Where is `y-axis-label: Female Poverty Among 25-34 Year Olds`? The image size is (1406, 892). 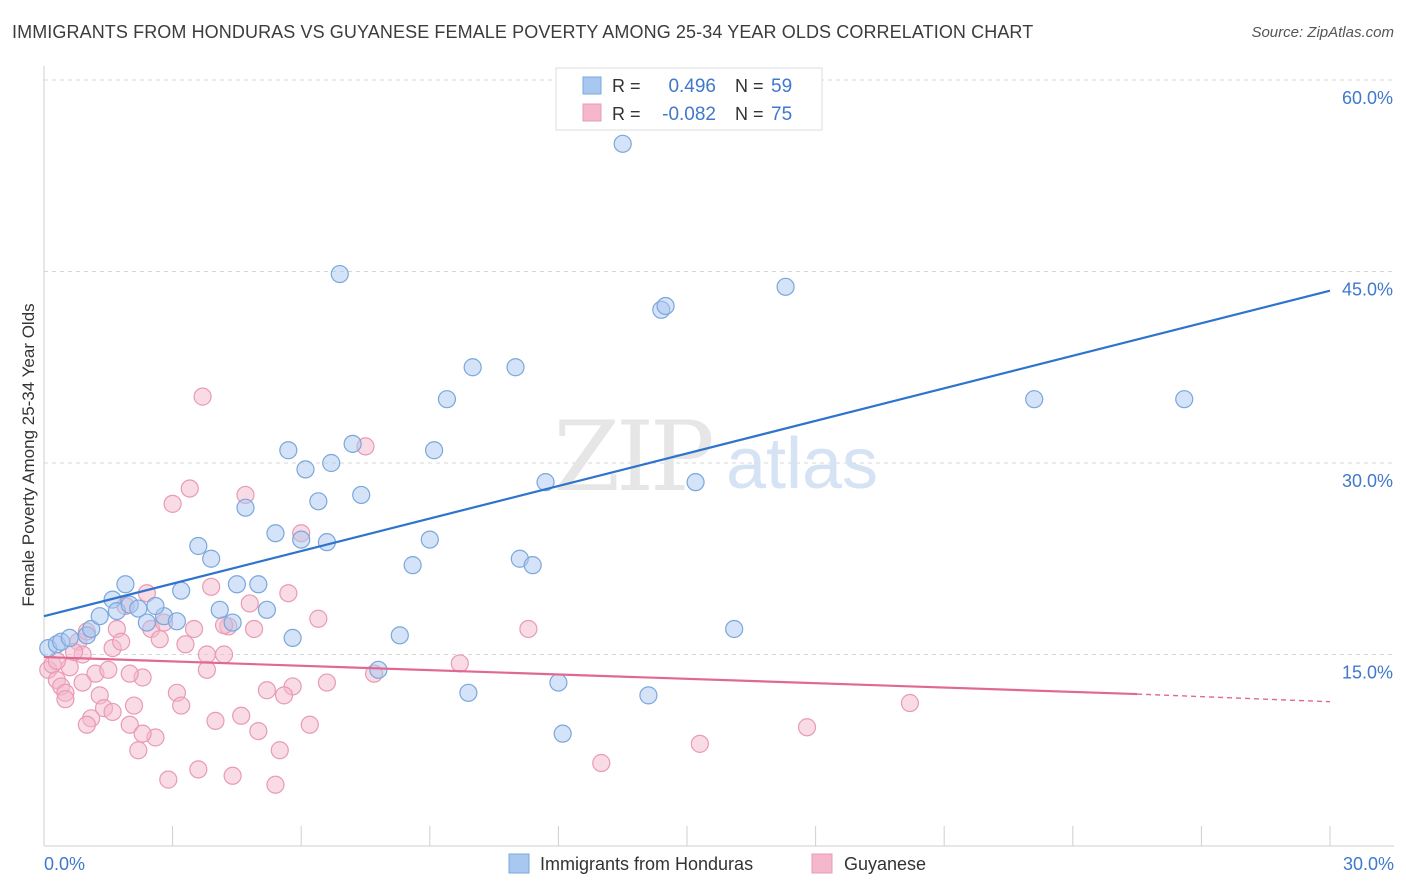
y-axis-label: Female Poverty Among 25-34 Year Olds is located at coordinates (28, 454).